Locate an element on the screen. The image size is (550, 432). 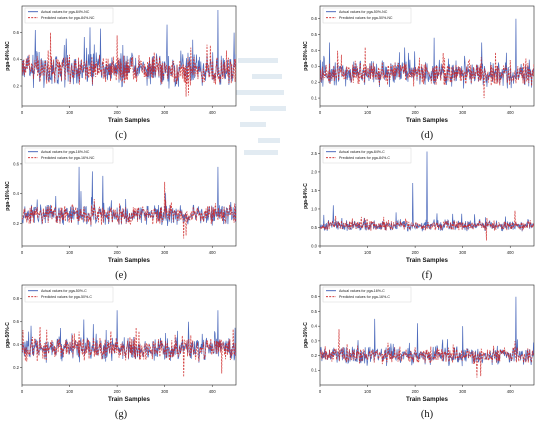
legend-entry: Predicted values for pga-16%-NC is located at coordinates (68, 158).